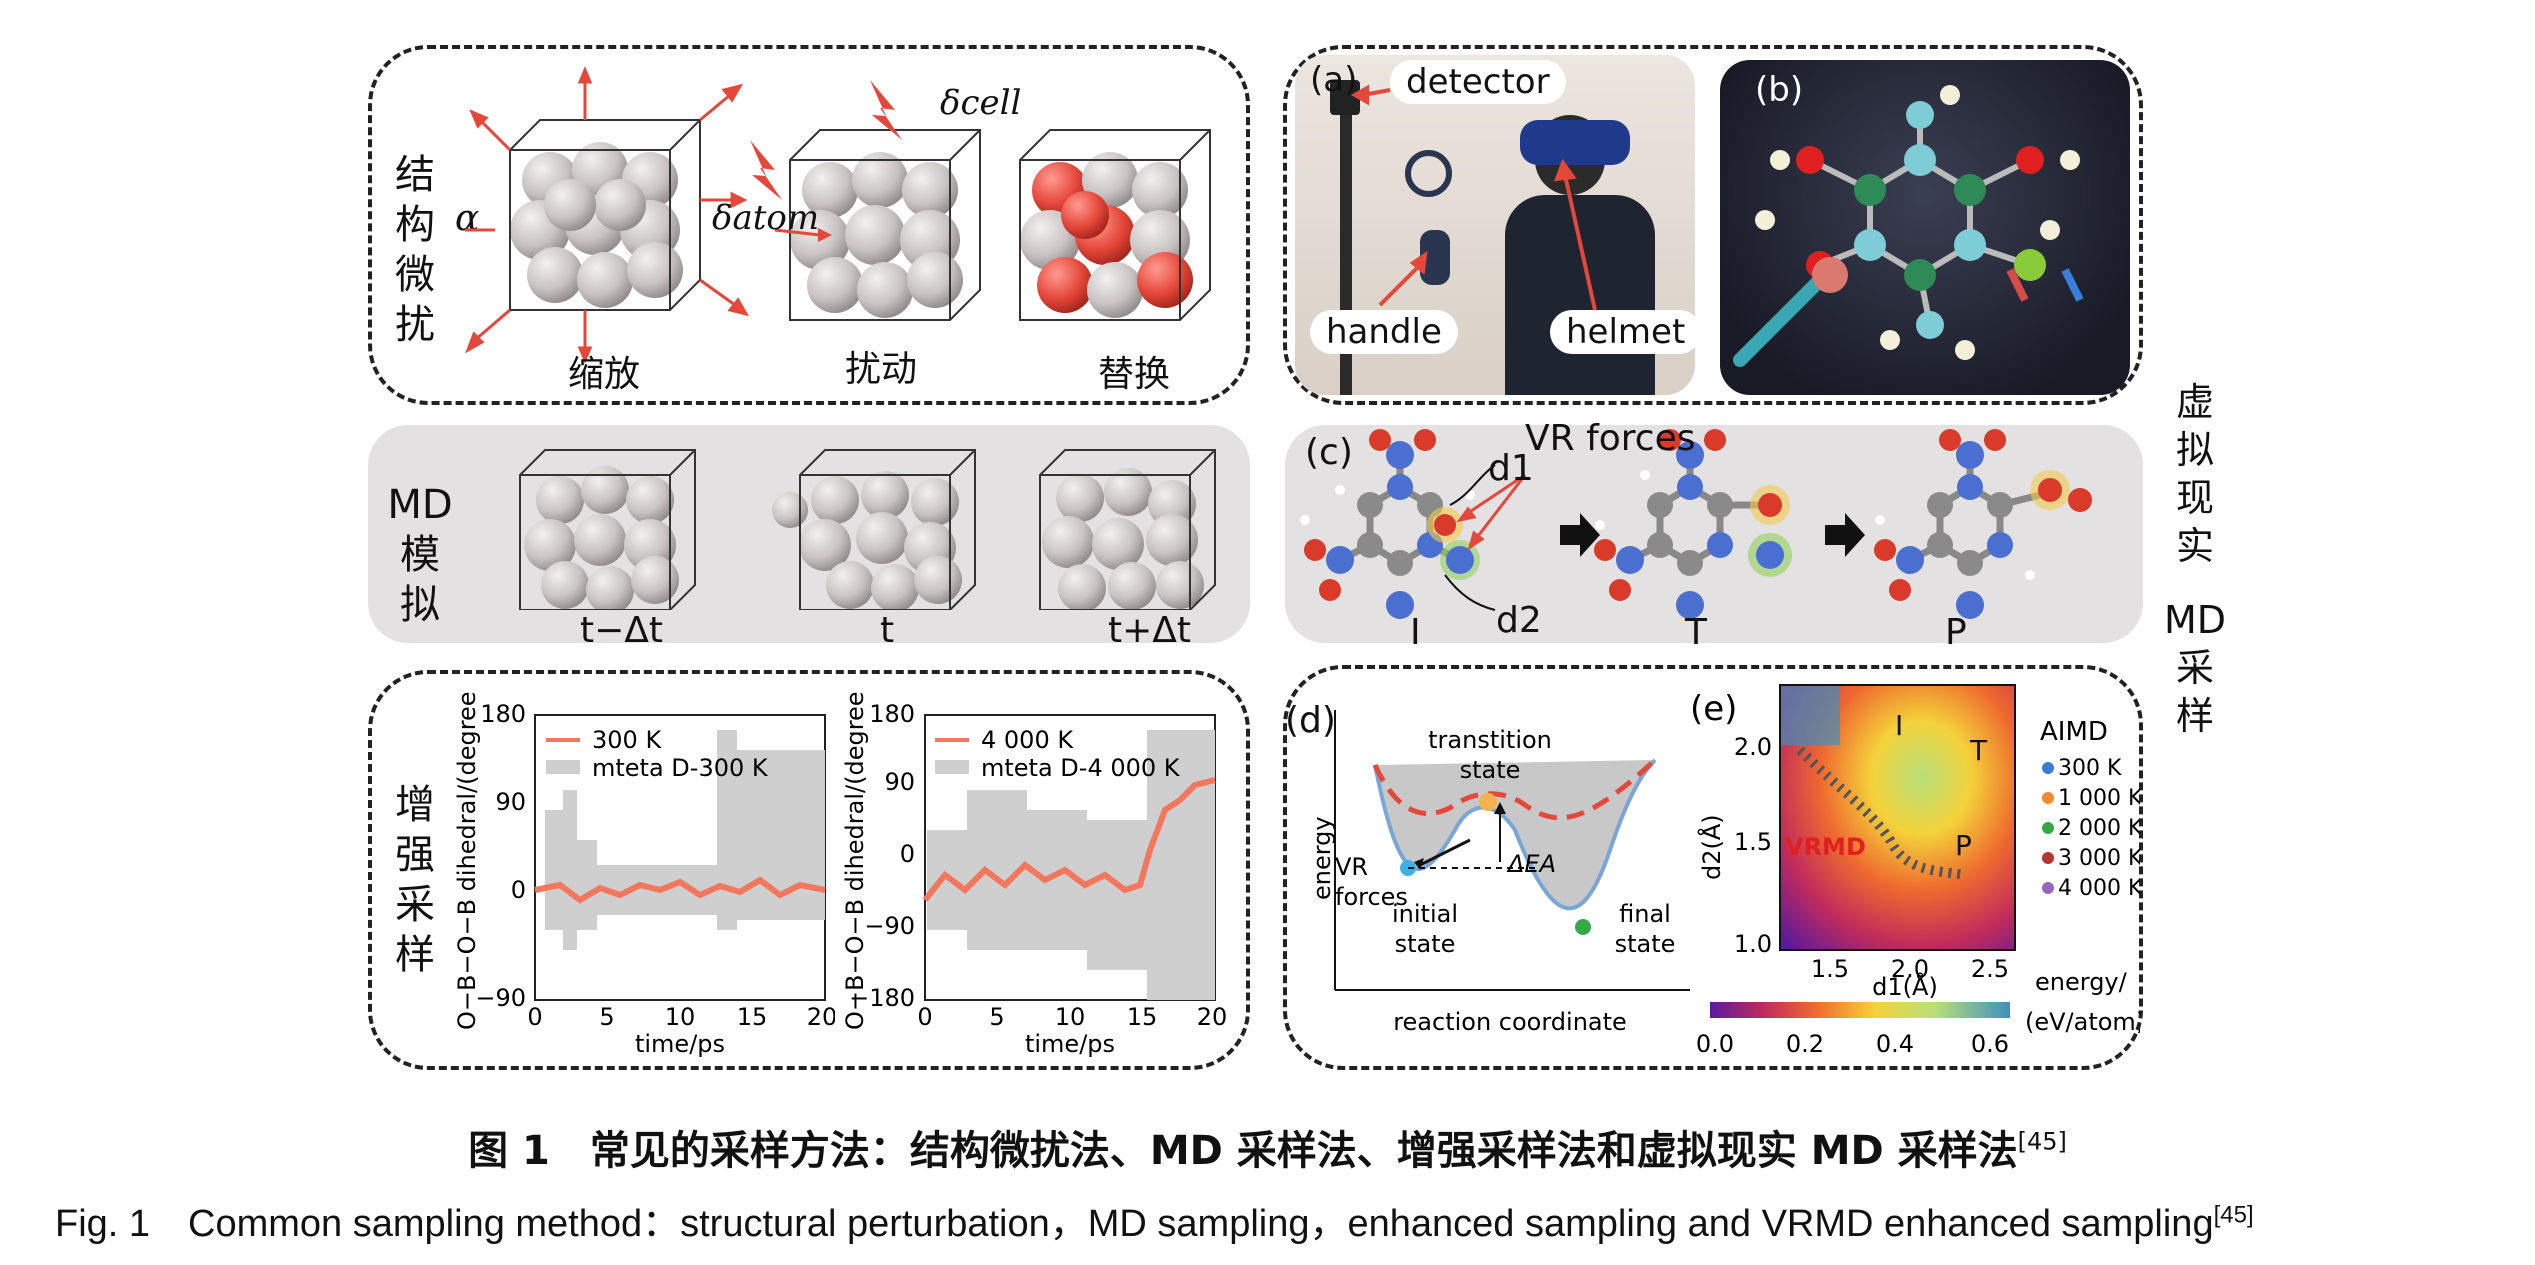  What do you see at coordinates (1696, 632) in the screenshot?
I see `state-T-label: T` at bounding box center [1696, 632].